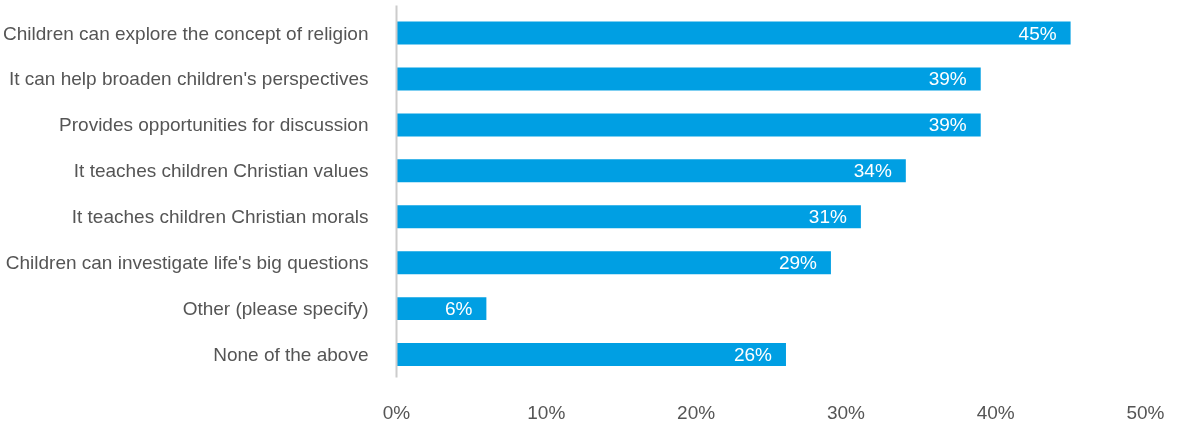 The width and height of the screenshot is (1180, 425). What do you see at coordinates (275, 309) in the screenshot?
I see `y-tick-label: Other (please specify)` at bounding box center [275, 309].